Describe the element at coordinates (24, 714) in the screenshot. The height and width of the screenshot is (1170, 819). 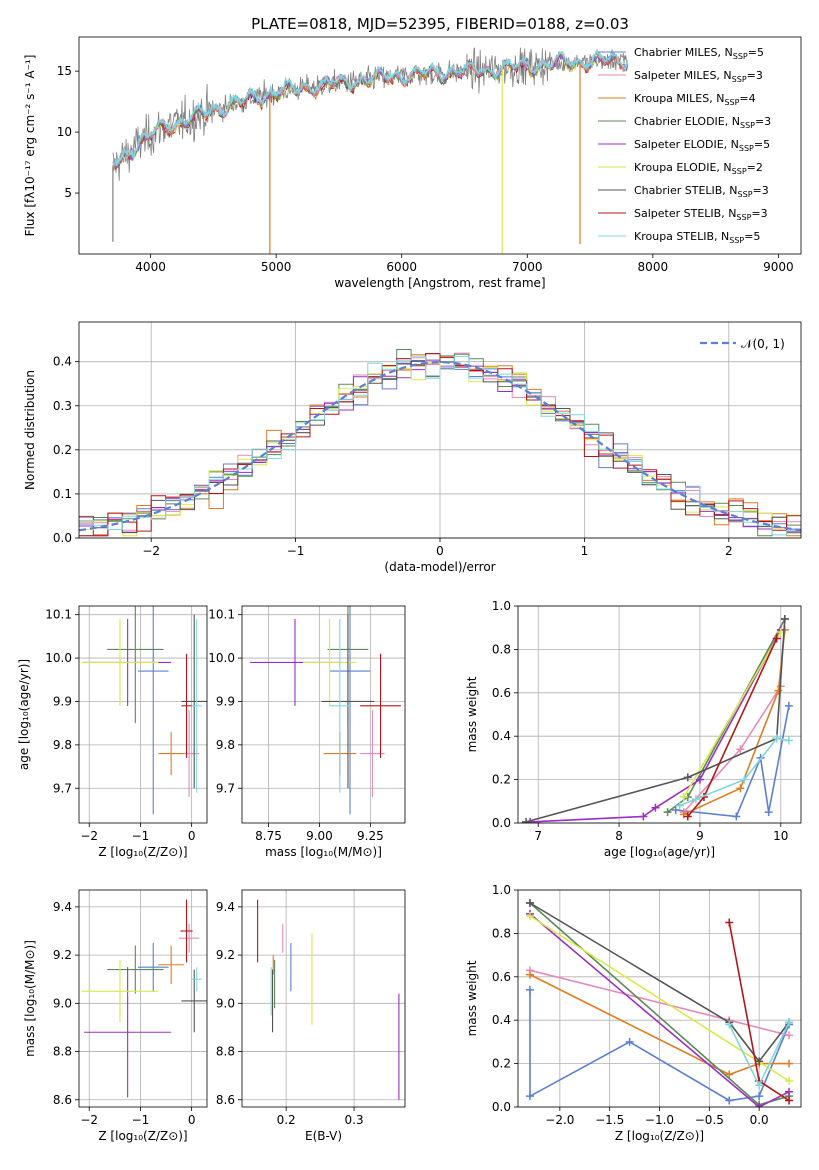
I see `y-axis-label: age [log₁₀(age/yr)]` at that location.